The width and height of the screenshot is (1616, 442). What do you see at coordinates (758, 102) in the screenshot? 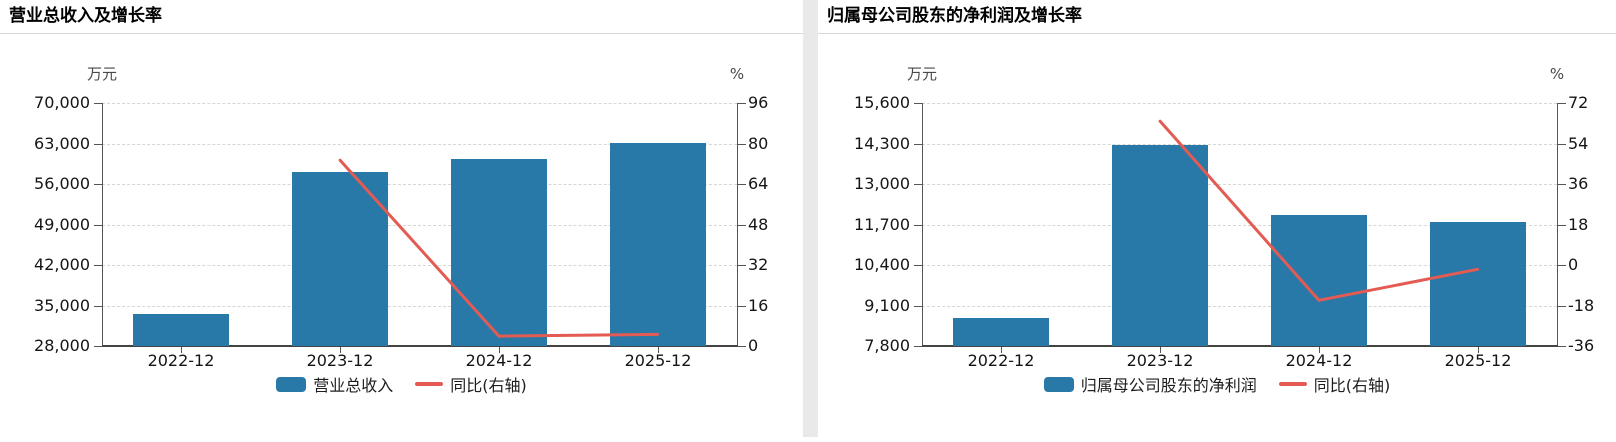
I see `right-axis-tick-label: 96` at bounding box center [758, 102].